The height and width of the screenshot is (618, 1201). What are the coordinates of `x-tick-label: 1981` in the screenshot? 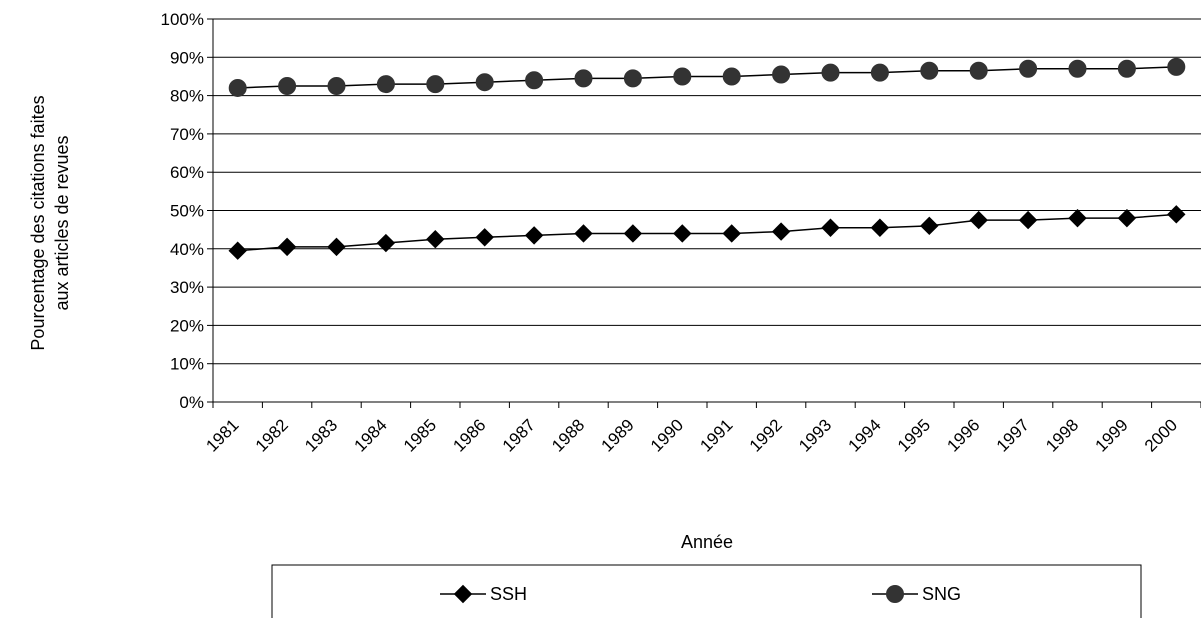 It's located at (222, 435).